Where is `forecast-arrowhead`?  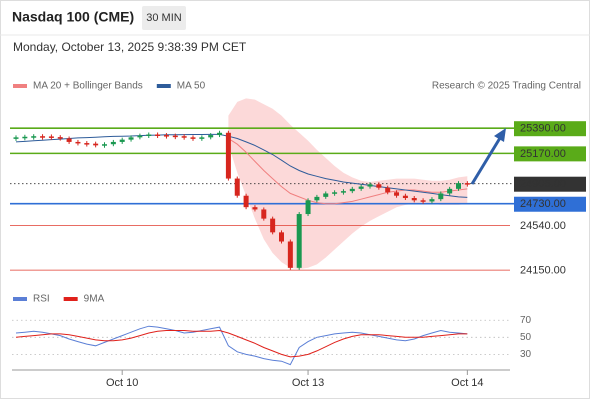 forecast-arrowhead is located at coordinates (500, 135).